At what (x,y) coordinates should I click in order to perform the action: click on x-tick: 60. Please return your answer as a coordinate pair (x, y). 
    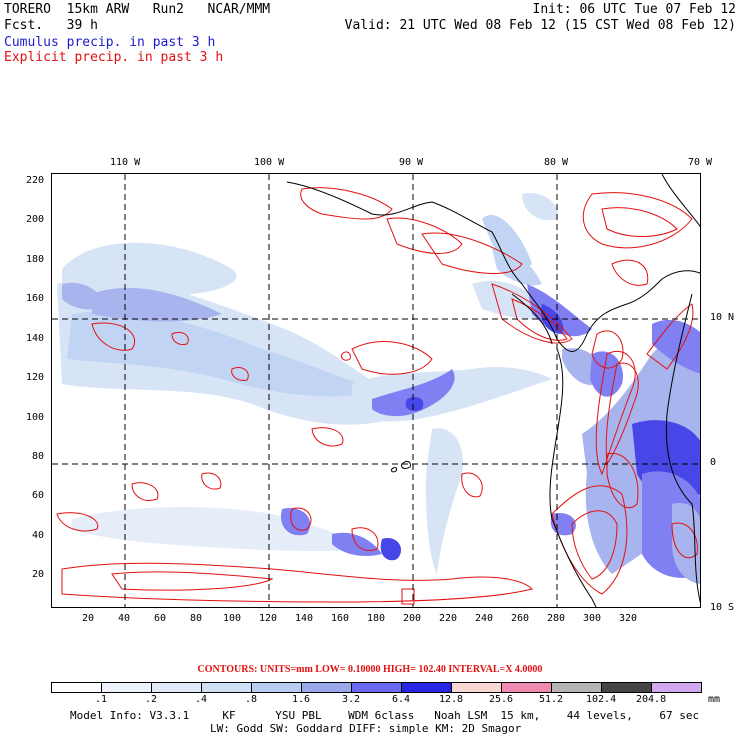
    Looking at the image, I should click on (160, 618).